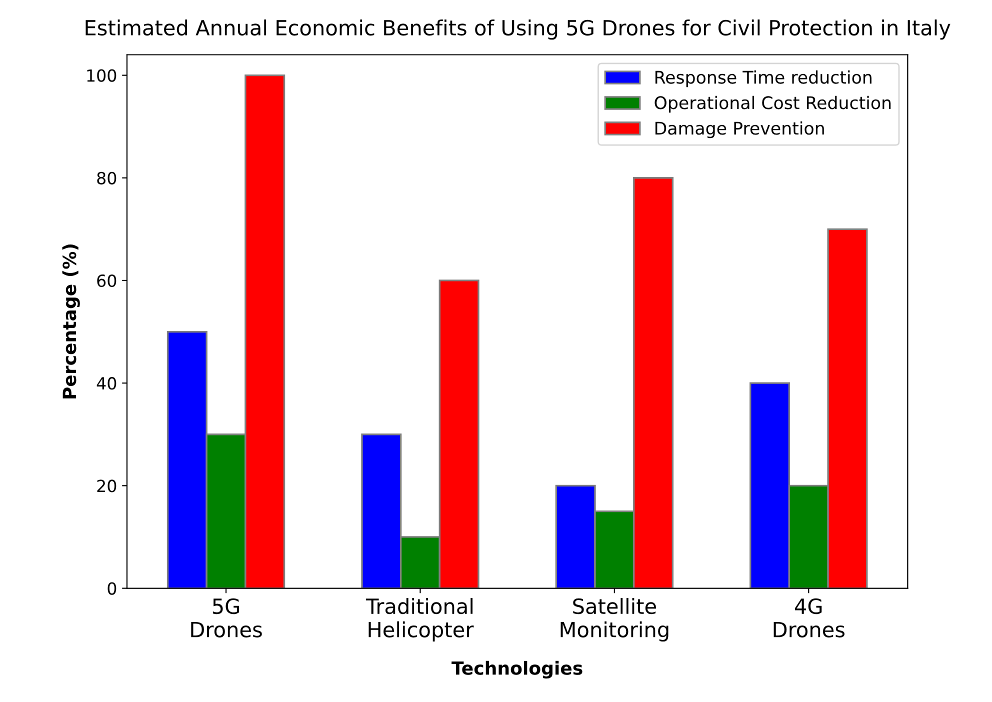 The width and height of the screenshot is (992, 702). What do you see at coordinates (106, 383) in the screenshot?
I see `y-tick-label: 40` at bounding box center [106, 383].